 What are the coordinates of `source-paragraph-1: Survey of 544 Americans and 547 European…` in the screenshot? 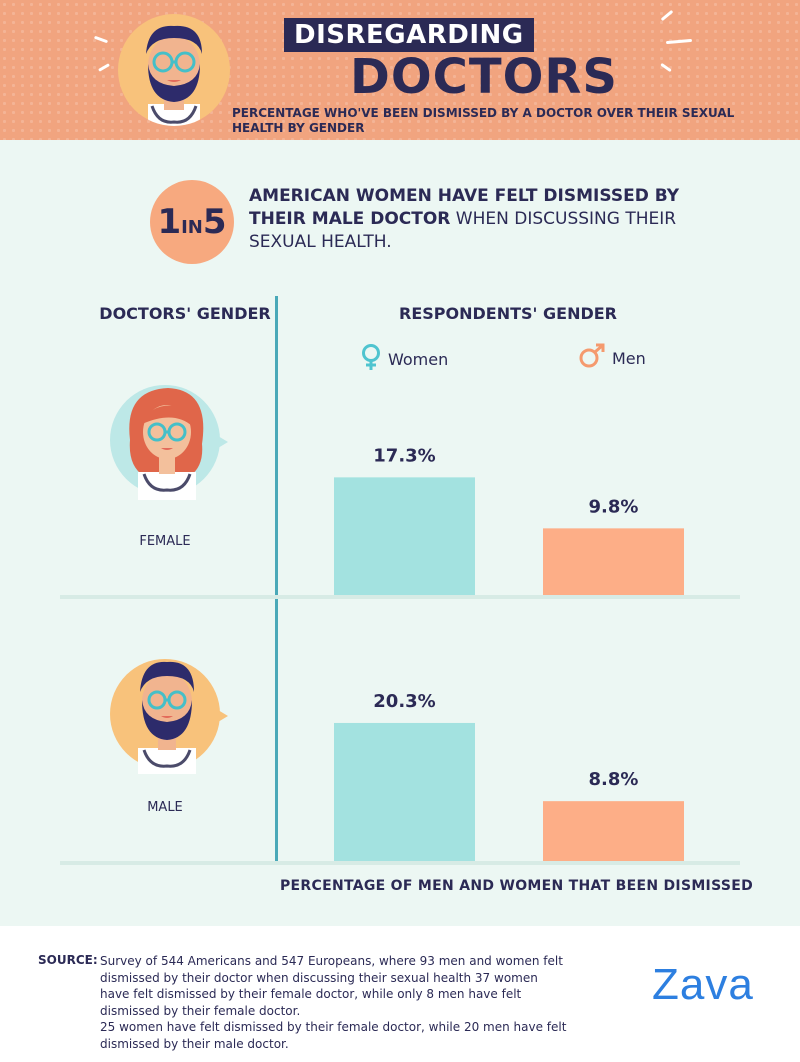 It's located at (331, 986).